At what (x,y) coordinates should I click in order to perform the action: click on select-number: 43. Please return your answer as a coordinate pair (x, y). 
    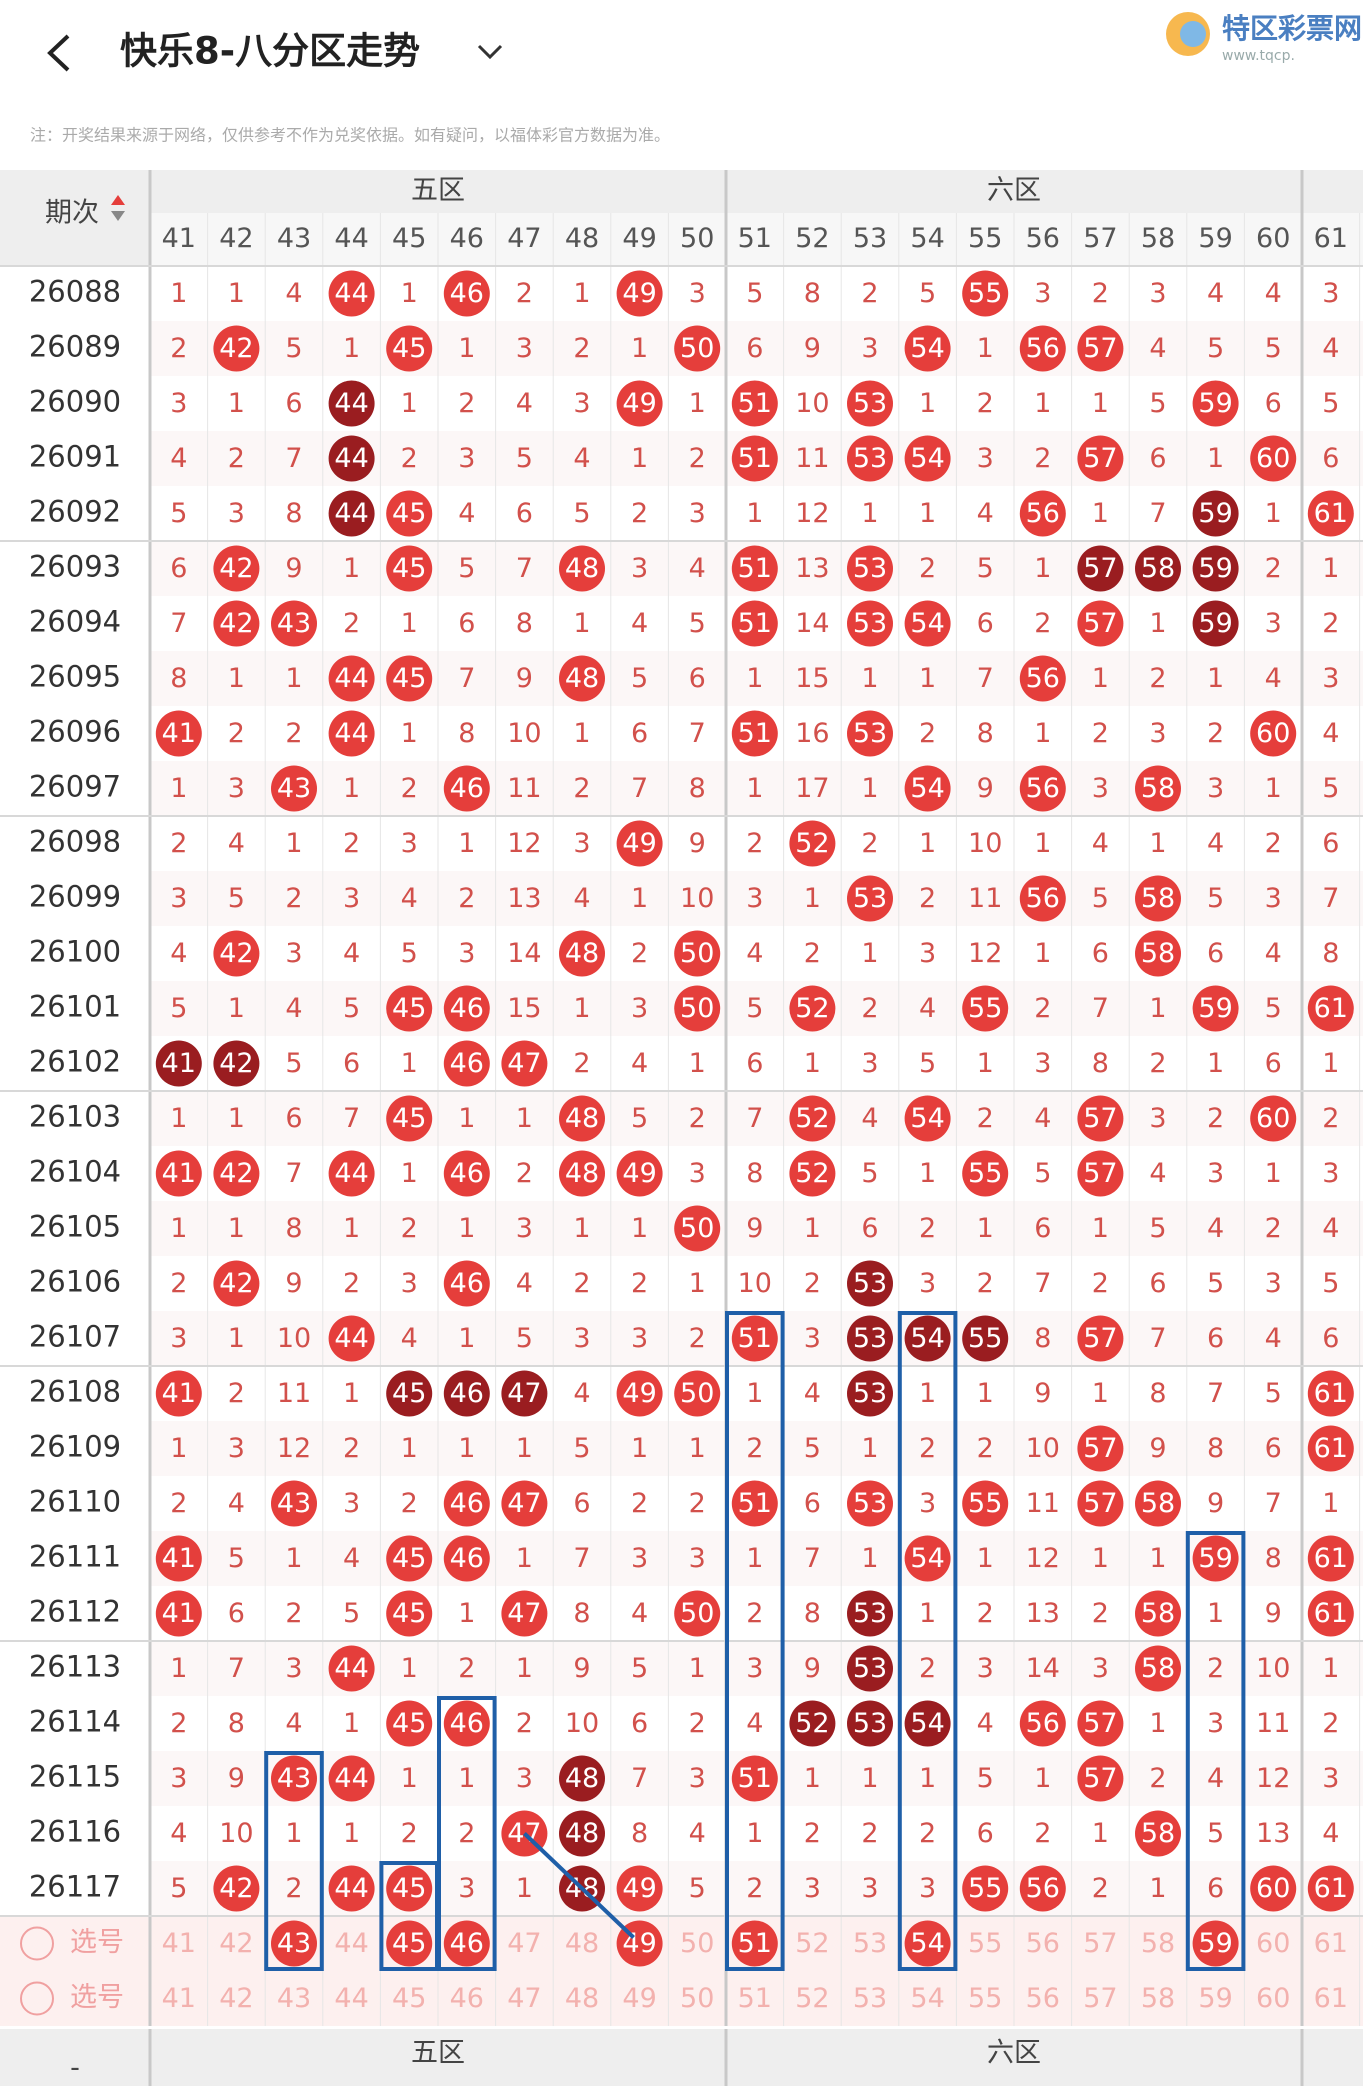
    Looking at the image, I should click on (294, 1998).